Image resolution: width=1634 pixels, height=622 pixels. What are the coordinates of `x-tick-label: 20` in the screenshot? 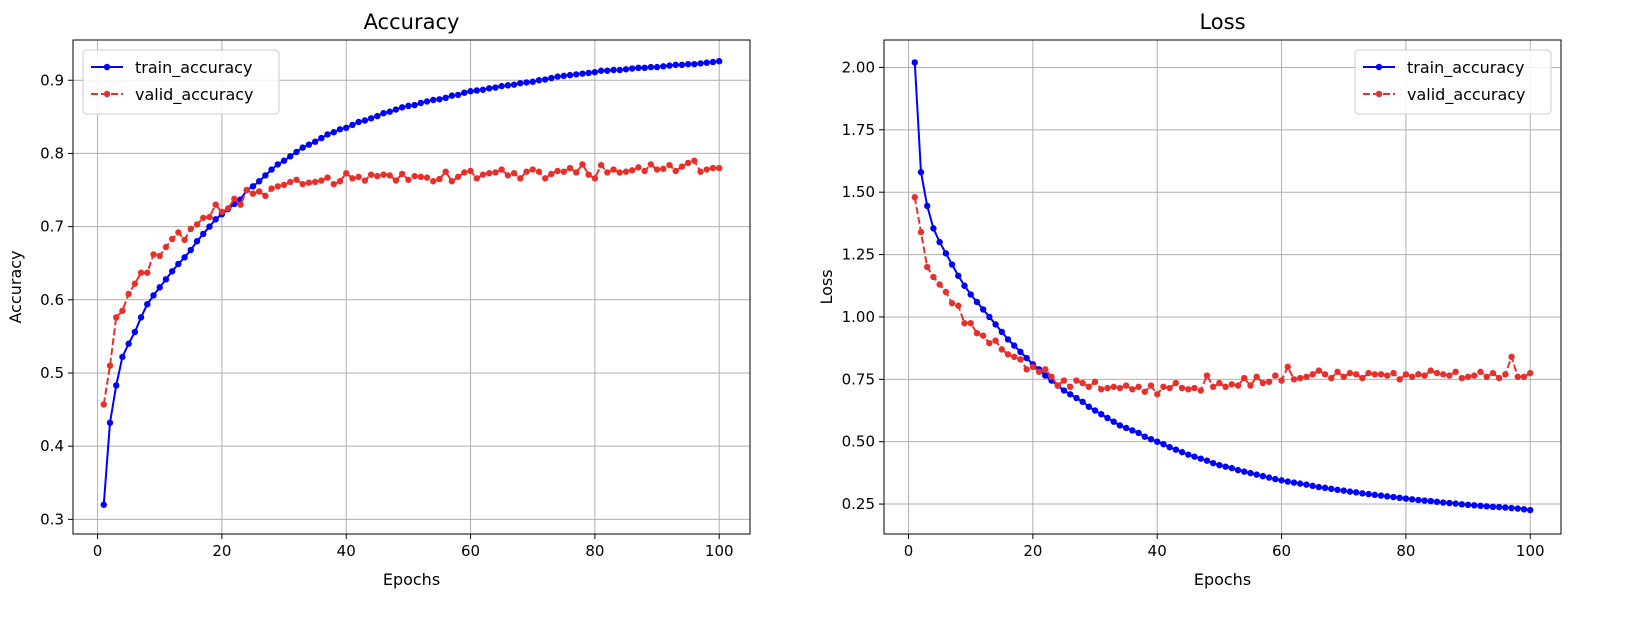 It's located at (1032, 551).